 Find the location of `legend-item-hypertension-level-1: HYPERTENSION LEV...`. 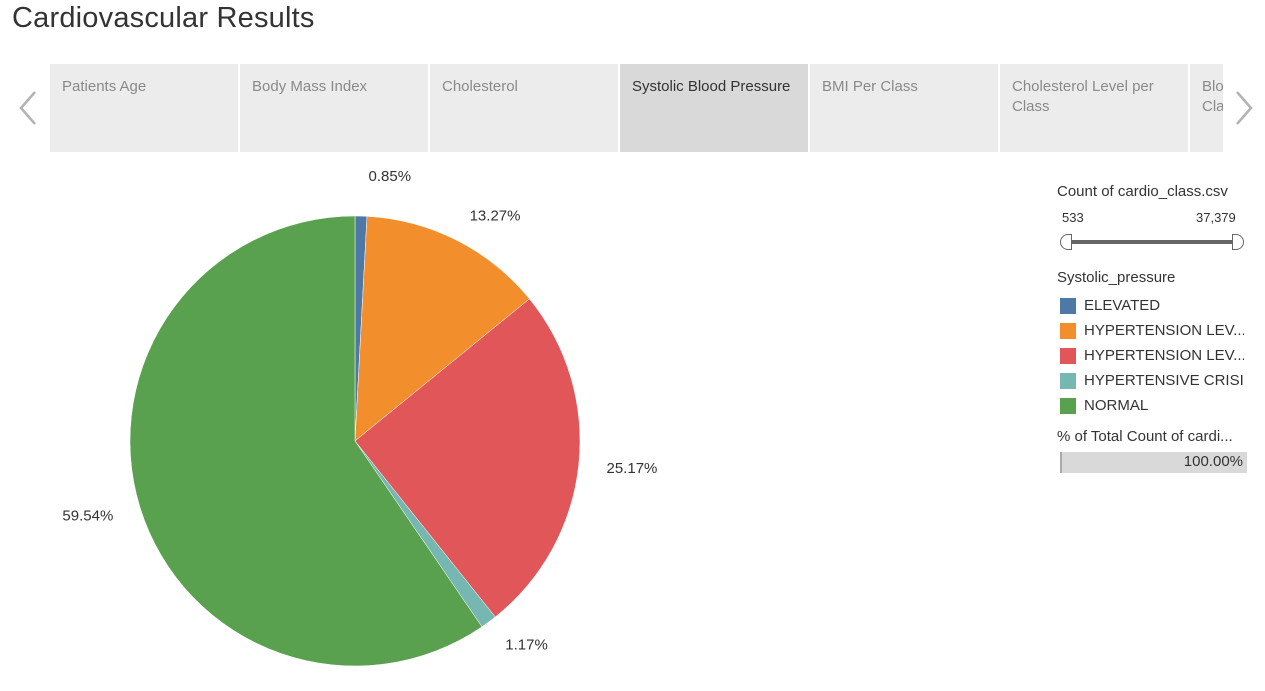

legend-item-hypertension-level-1: HYPERTENSION LEV... is located at coordinates (1155, 330).